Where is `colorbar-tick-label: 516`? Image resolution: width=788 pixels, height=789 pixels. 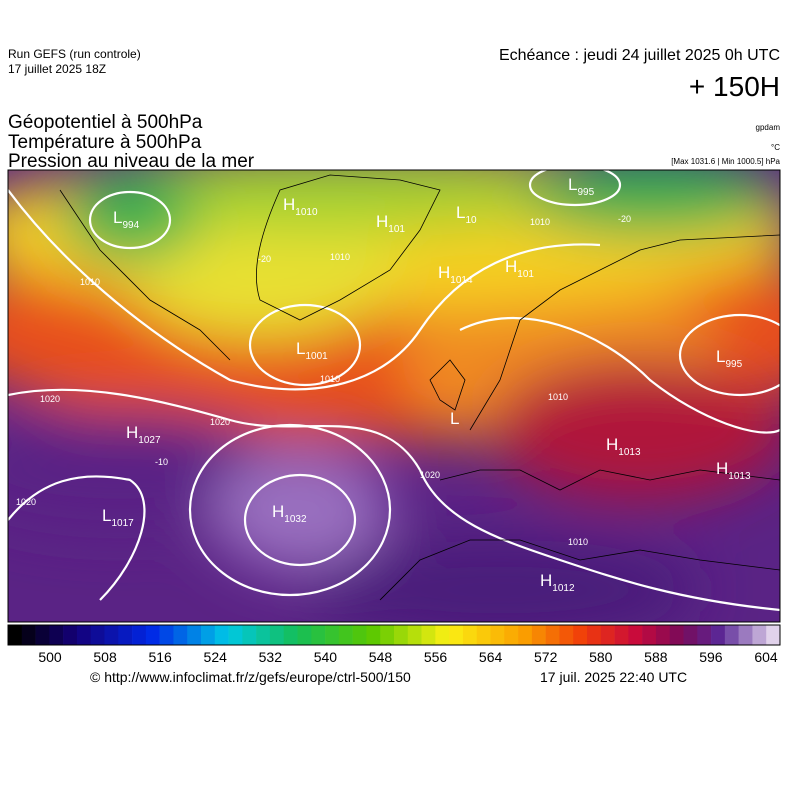
colorbar-tick-label: 516 is located at coordinates (160, 657).